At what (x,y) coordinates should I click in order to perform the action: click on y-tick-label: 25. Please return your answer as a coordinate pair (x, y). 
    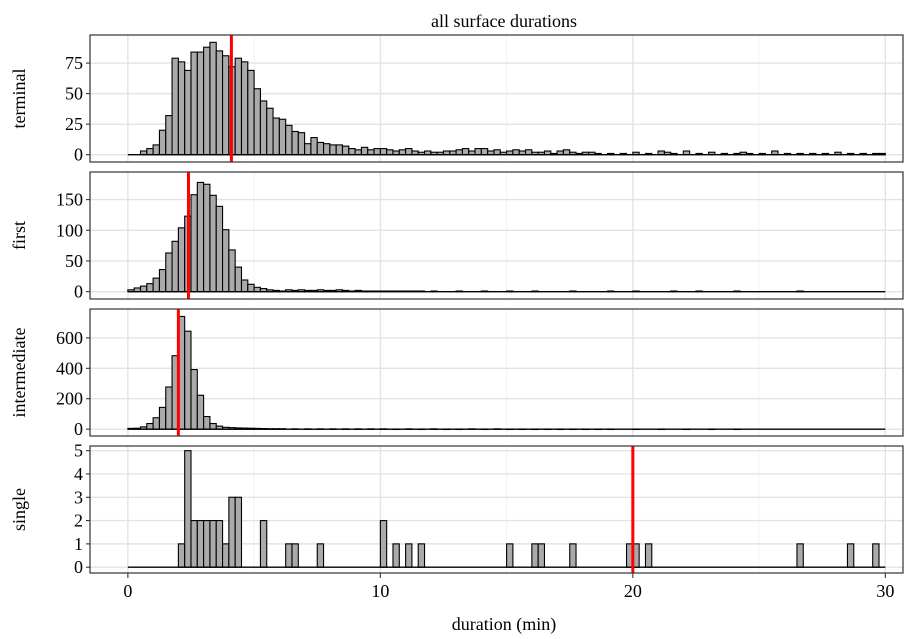
    Looking at the image, I should click on (74, 124).